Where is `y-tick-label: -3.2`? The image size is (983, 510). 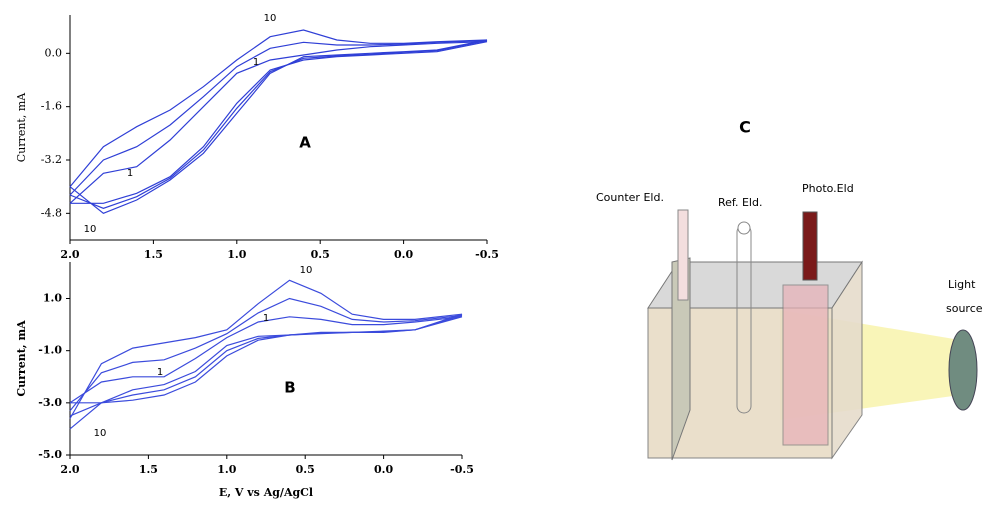 y-tick-label: -3.2 is located at coordinates (51, 159).